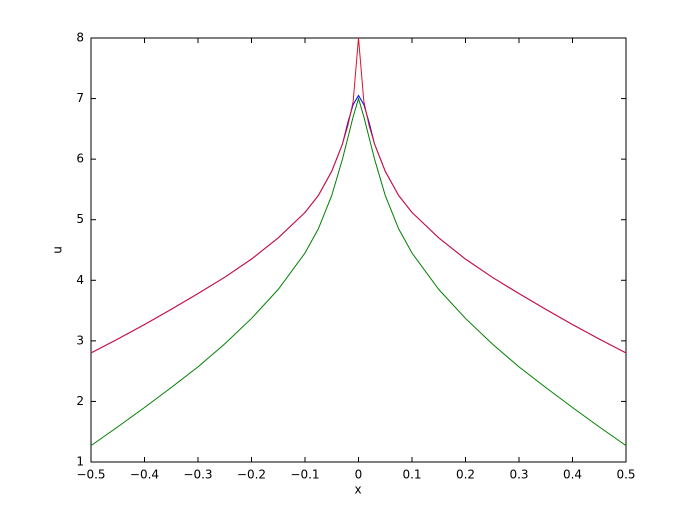 Image resolution: width=692 pixels, height=520 pixels. What do you see at coordinates (625, 475) in the screenshot?
I see `x-tick-label: 0.5` at bounding box center [625, 475].